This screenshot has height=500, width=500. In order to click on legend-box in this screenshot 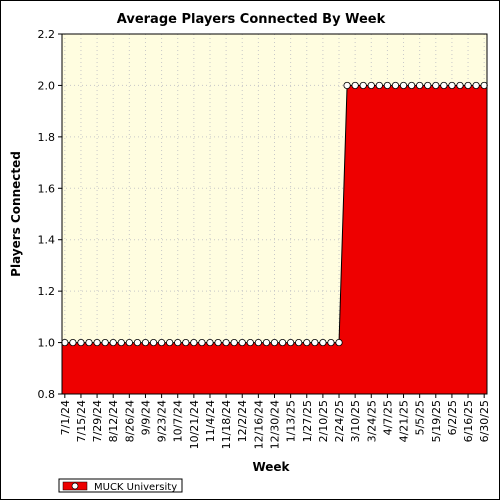, I will do `click(120, 485)`.